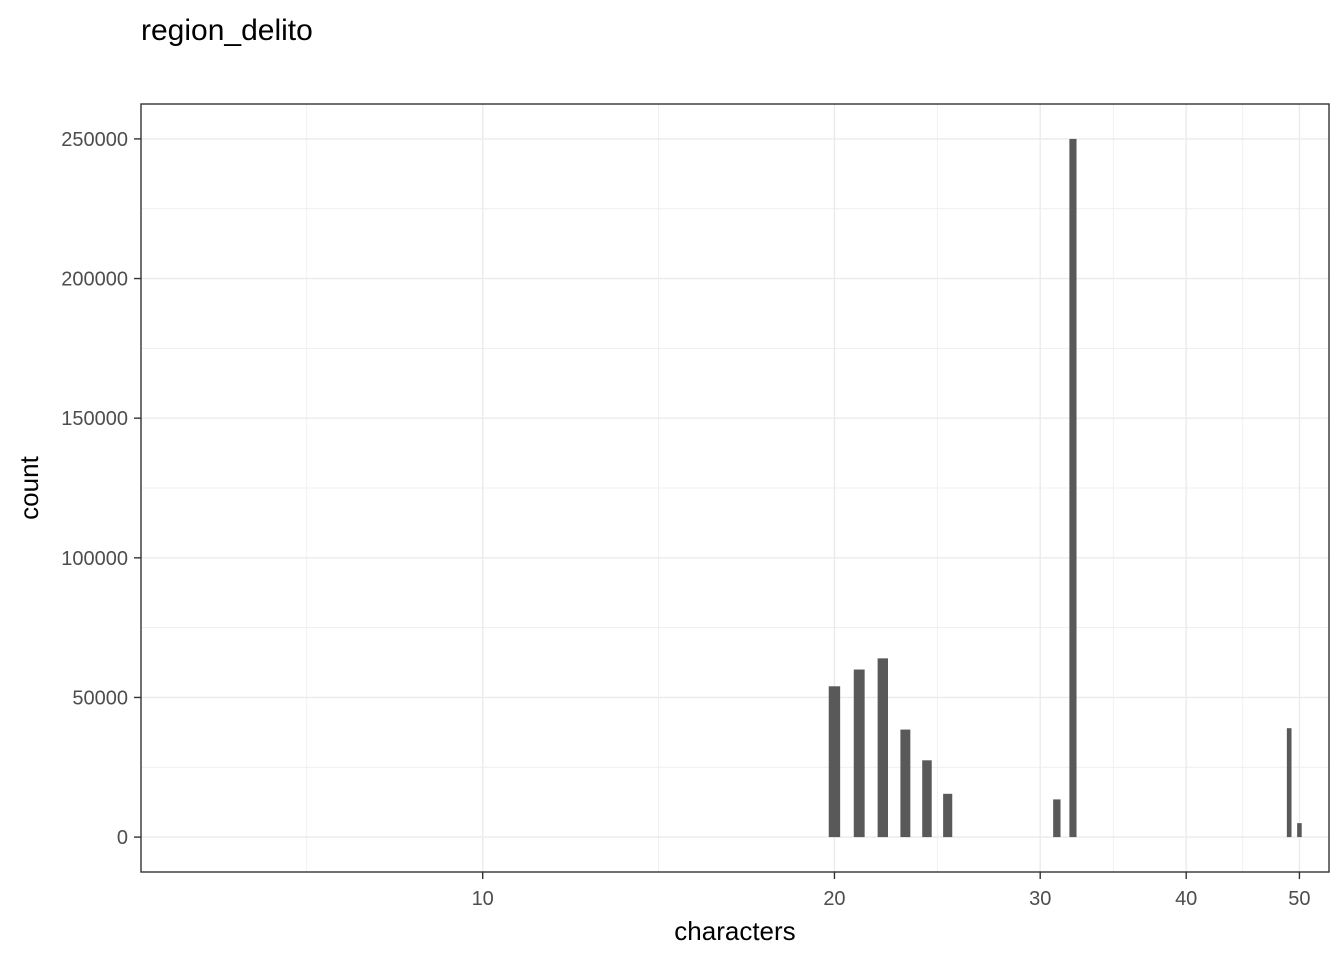  Describe the element at coordinates (94, 559) in the screenshot. I see `y-tick-label: 100000` at that location.